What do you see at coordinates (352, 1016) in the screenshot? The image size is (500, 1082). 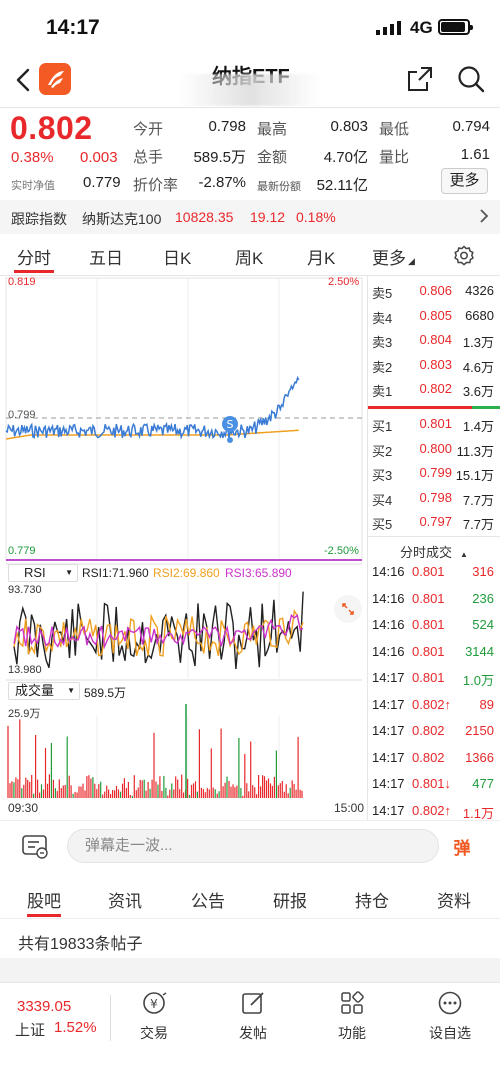 I see `functions-button: 功能` at bounding box center [352, 1016].